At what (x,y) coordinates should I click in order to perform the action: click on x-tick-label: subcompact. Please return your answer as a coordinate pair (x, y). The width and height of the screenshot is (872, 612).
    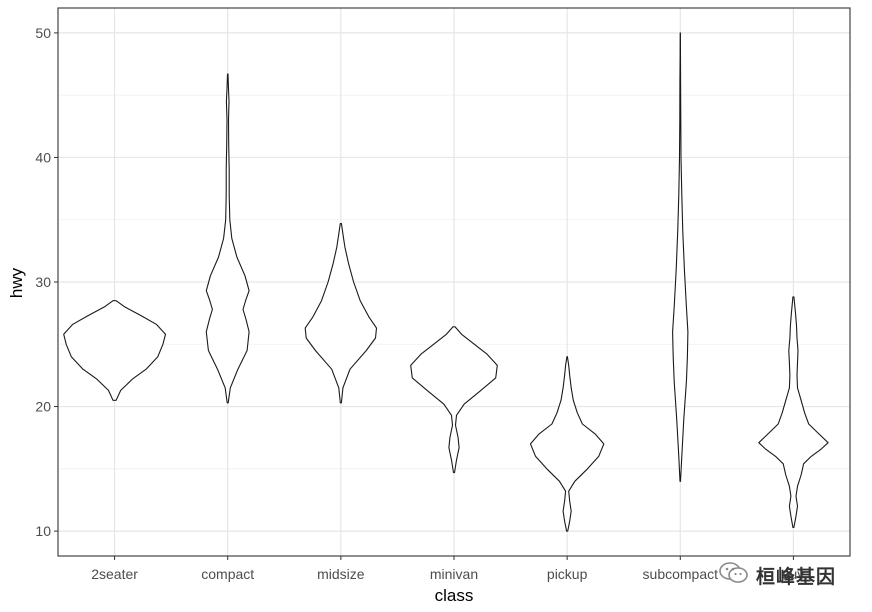
    Looking at the image, I should click on (681, 574).